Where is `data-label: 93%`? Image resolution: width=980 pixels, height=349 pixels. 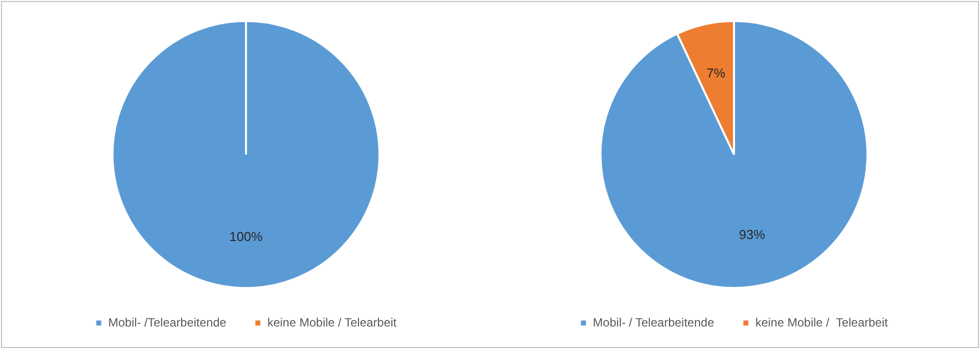 data-label: 93% is located at coordinates (752, 234).